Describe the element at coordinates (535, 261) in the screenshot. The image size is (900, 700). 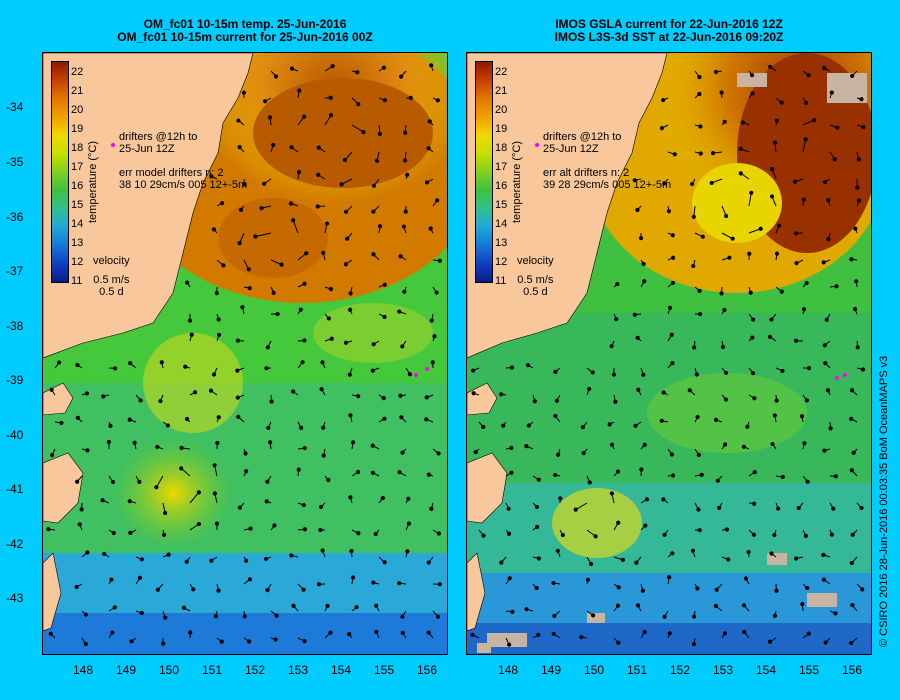
I see `right-velocity-label: velocity` at that location.